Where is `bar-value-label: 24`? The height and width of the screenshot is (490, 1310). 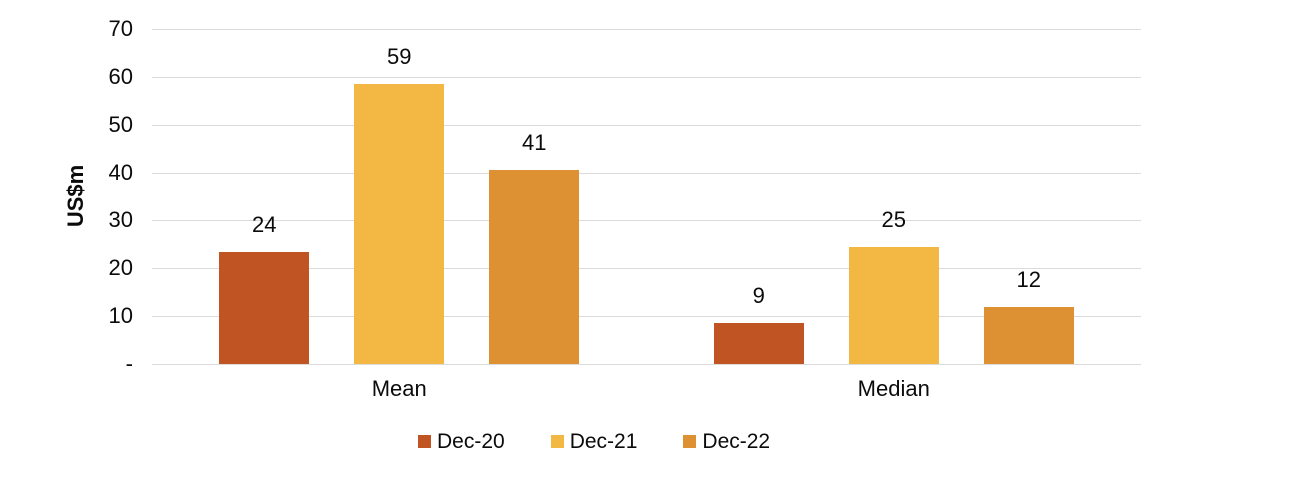
bar-value-label: 24 is located at coordinates (264, 224).